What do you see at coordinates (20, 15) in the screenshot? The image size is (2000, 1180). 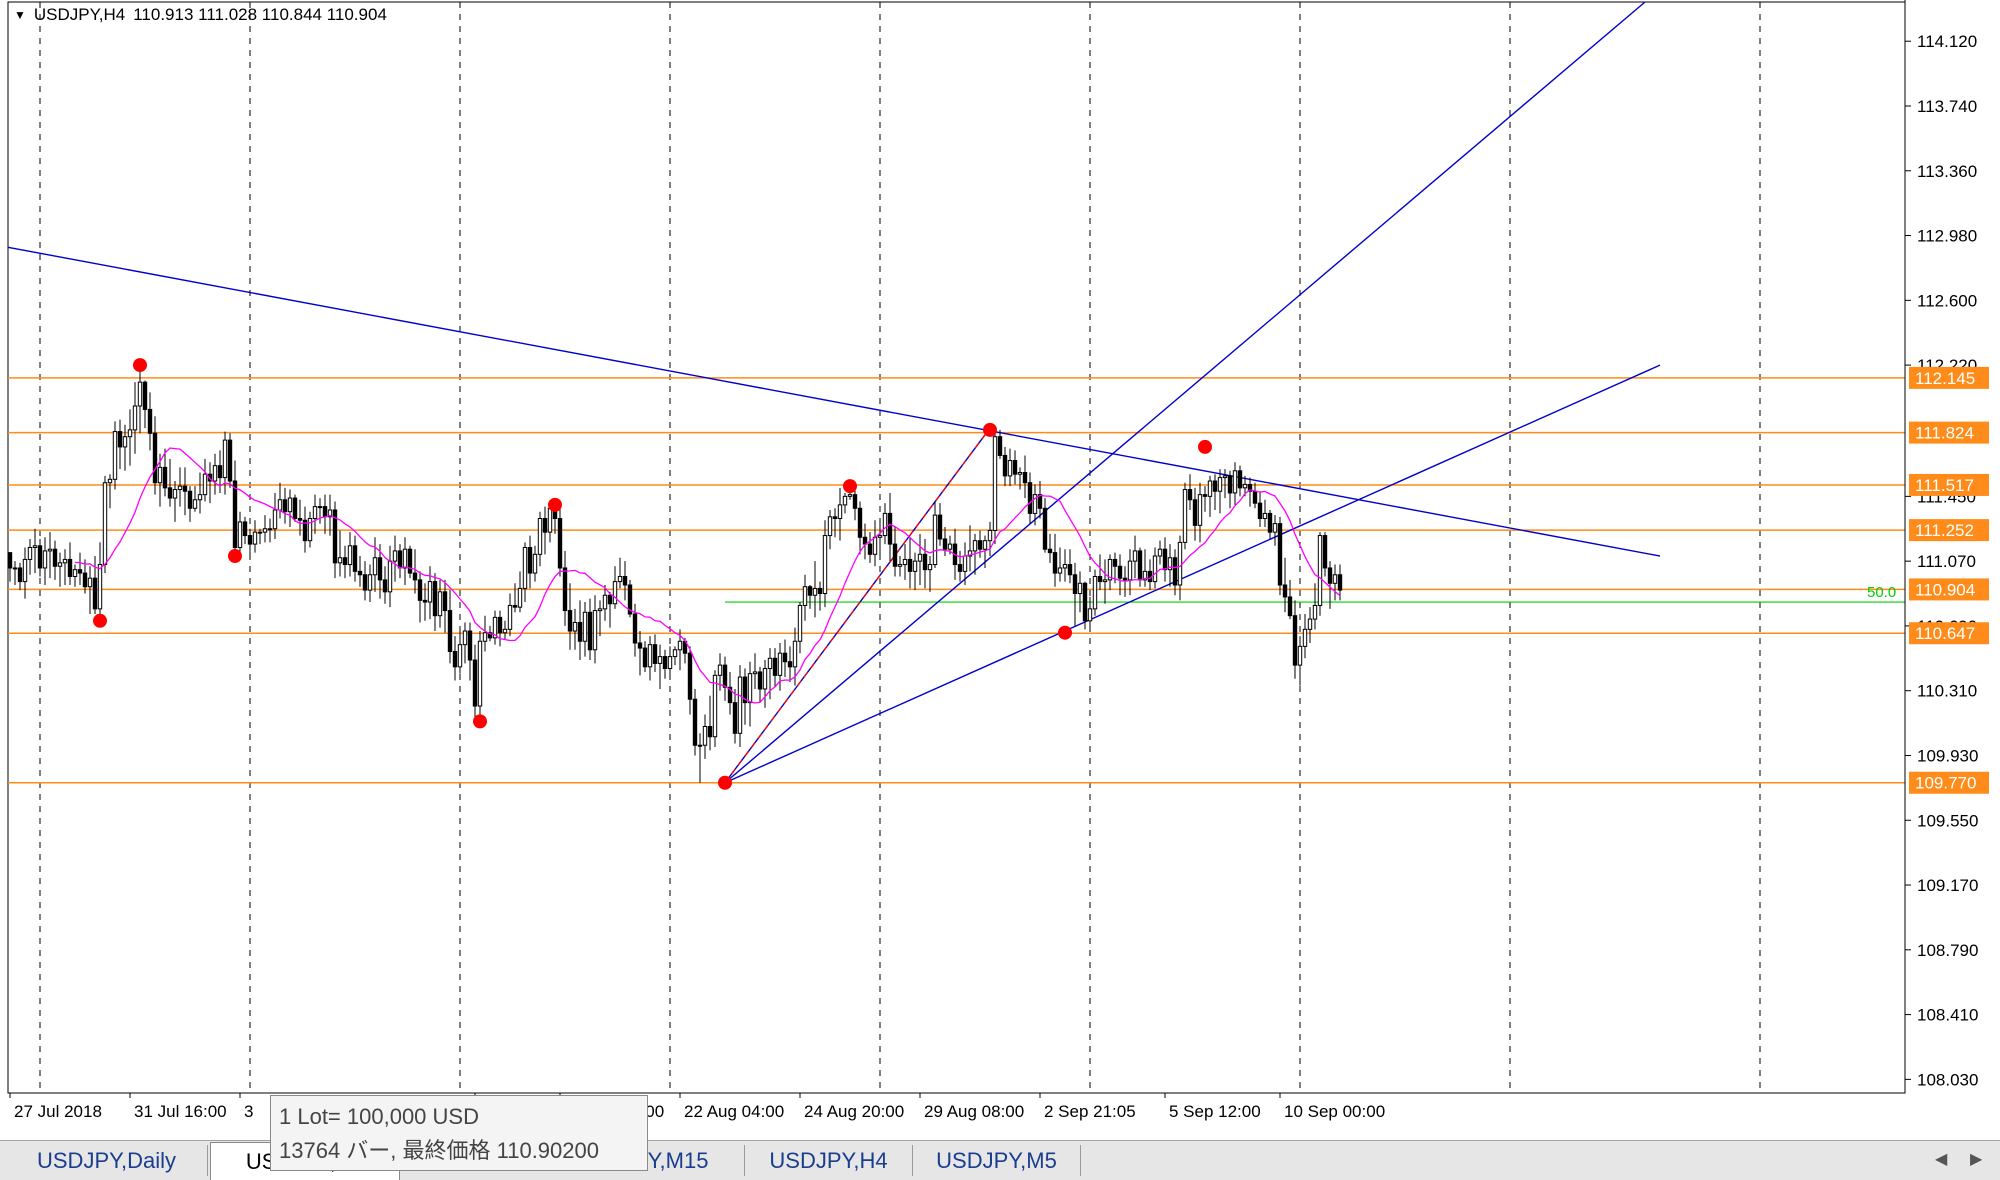 I see `dropdown-arrow-icon: ▼` at bounding box center [20, 15].